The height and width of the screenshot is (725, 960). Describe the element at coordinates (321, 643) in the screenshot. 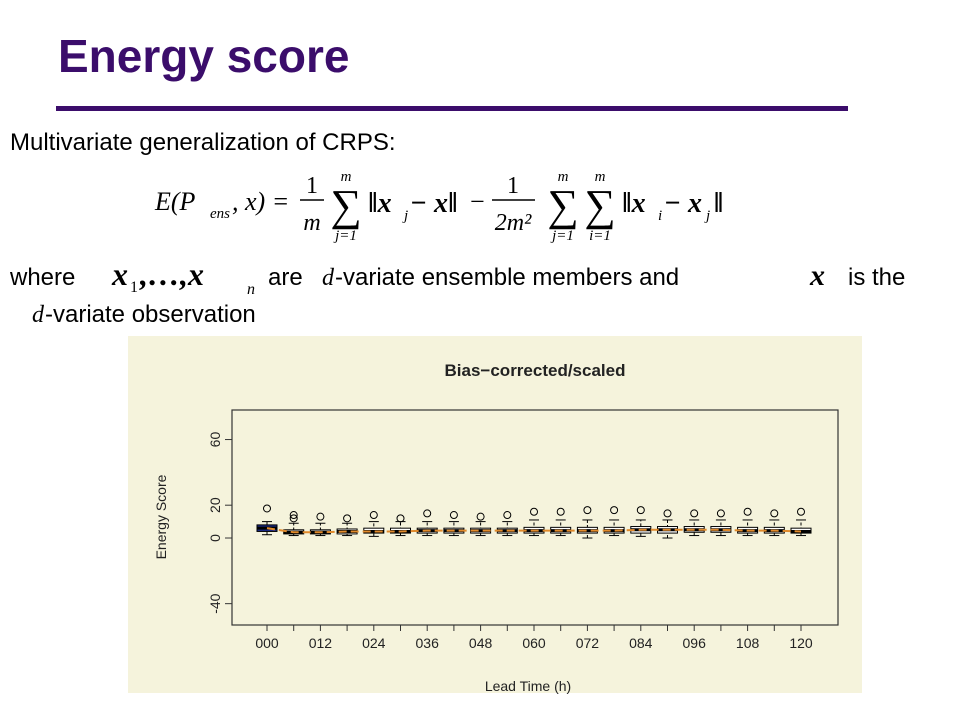

I see `x-tick-label: 012` at that location.